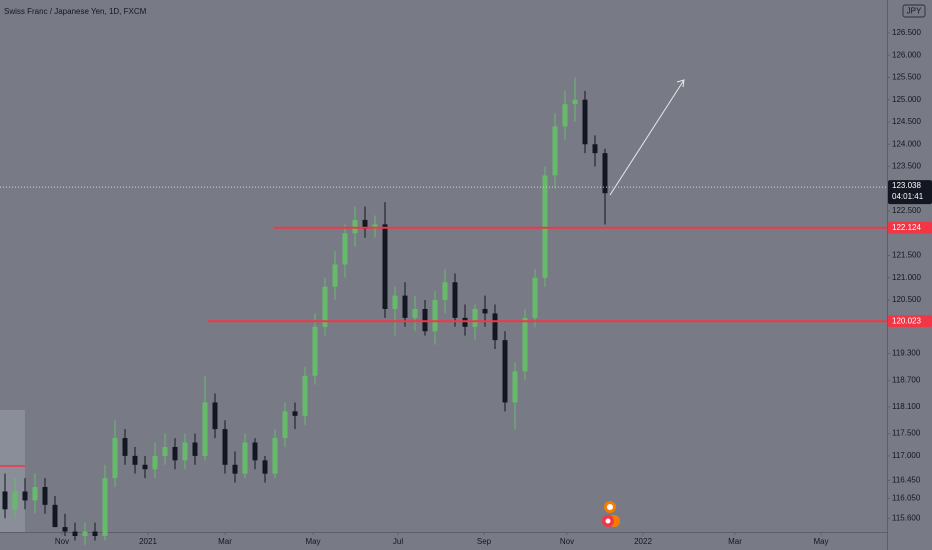  Describe the element at coordinates (398, 541) in the screenshot. I see `x-tick-label: Jul` at that location.